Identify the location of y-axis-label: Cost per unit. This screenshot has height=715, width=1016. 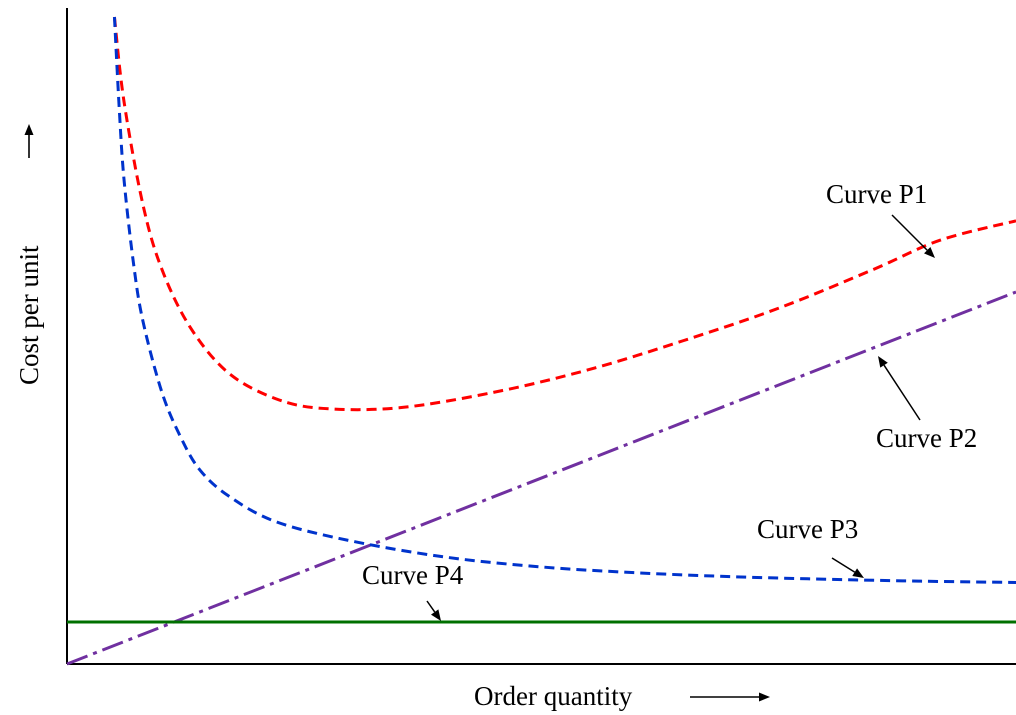
(29, 315).